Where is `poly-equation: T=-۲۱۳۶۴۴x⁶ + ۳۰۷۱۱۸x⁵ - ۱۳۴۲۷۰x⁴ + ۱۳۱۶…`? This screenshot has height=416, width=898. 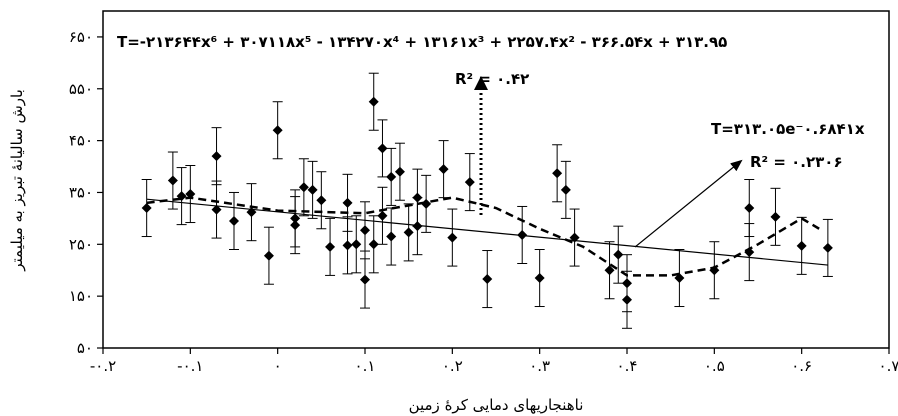 poly-equation: T=-۲۱۳۶۴۴x⁶ + ۳۰۷۱۱۸x⁵ - ۱۳۴۲۷۰x⁴ + ۱۳۱۶… is located at coordinates (422, 42).